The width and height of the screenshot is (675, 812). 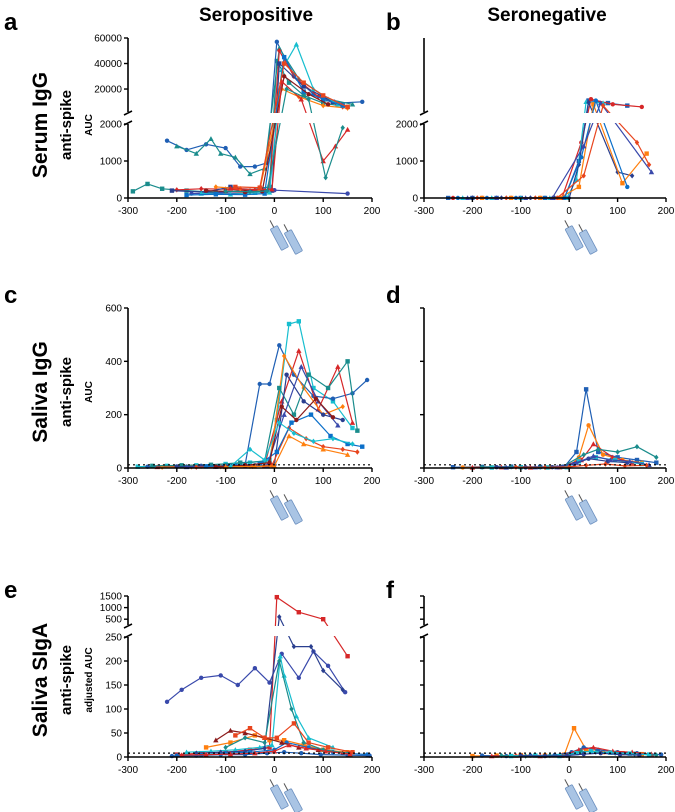 What do you see at coordinates (89, 125) in the screenshot?
I see `row-label-unit: AUC` at bounding box center [89, 125].